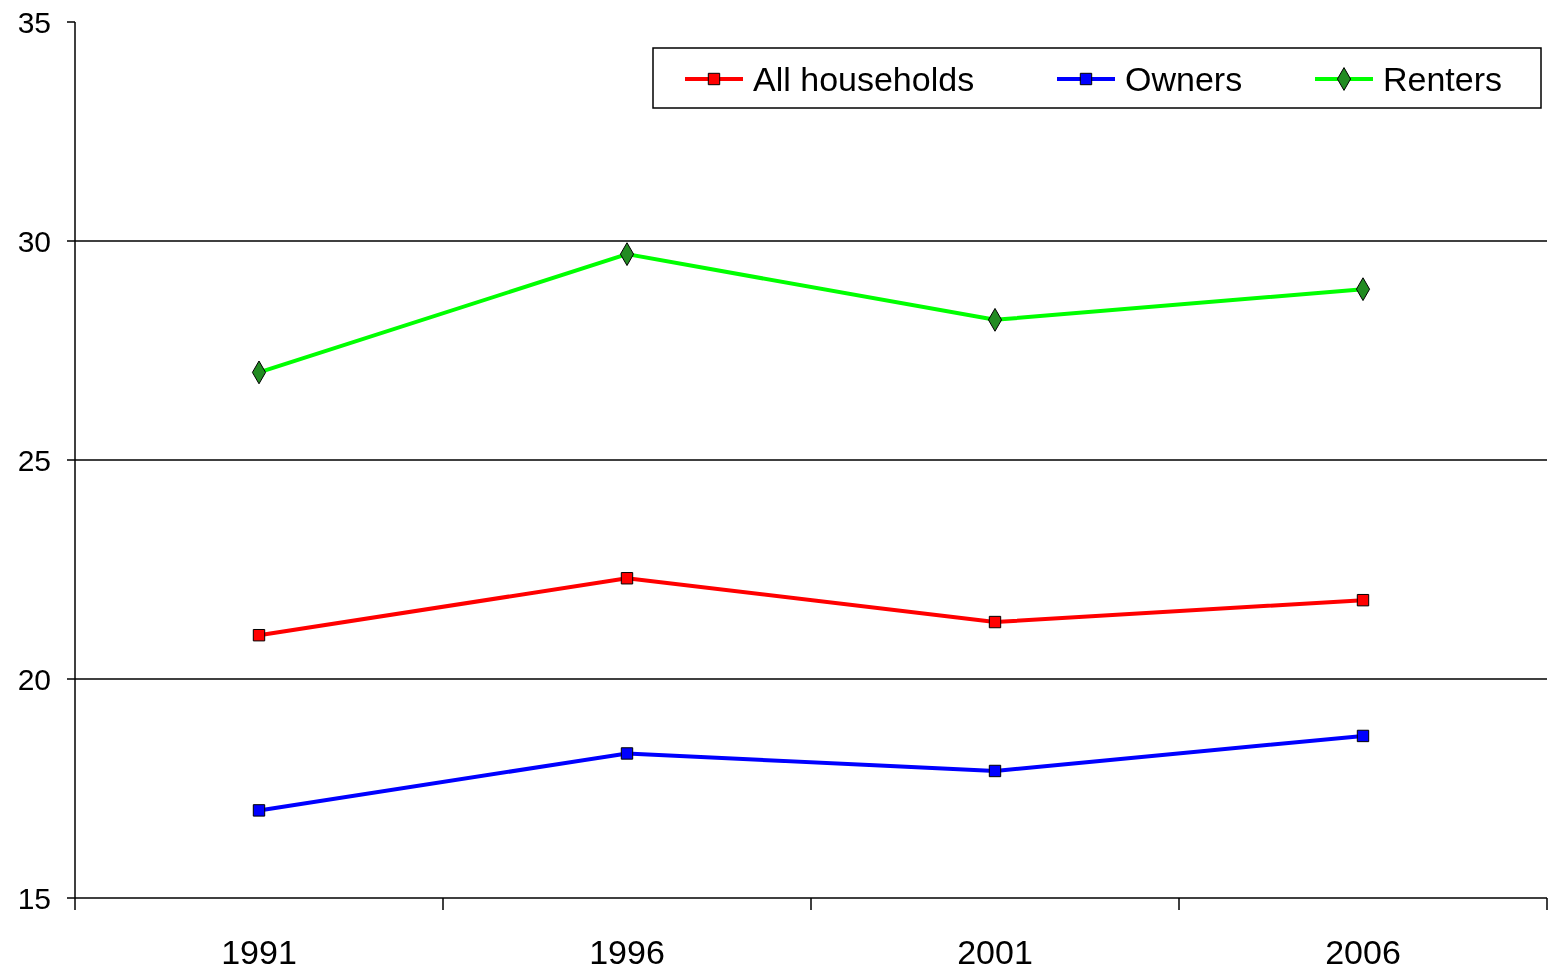 The width and height of the screenshot is (1548, 971). I want to click on x-tick-label: 1996, so click(627, 952).